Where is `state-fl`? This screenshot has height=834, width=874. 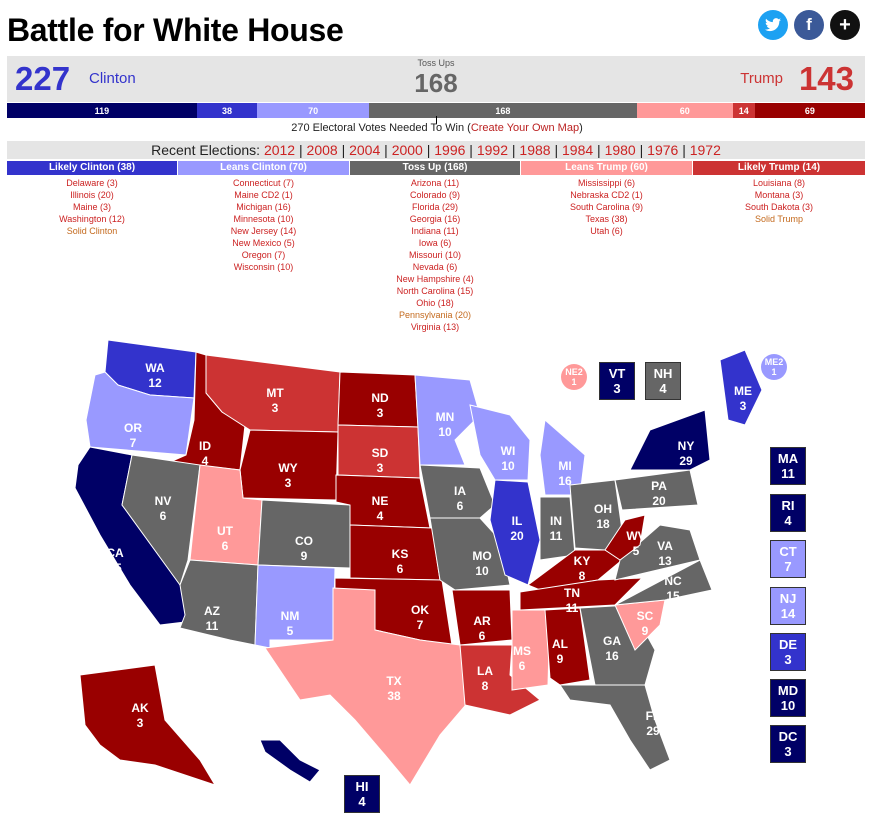
state-fl is located at coordinates (615, 727).